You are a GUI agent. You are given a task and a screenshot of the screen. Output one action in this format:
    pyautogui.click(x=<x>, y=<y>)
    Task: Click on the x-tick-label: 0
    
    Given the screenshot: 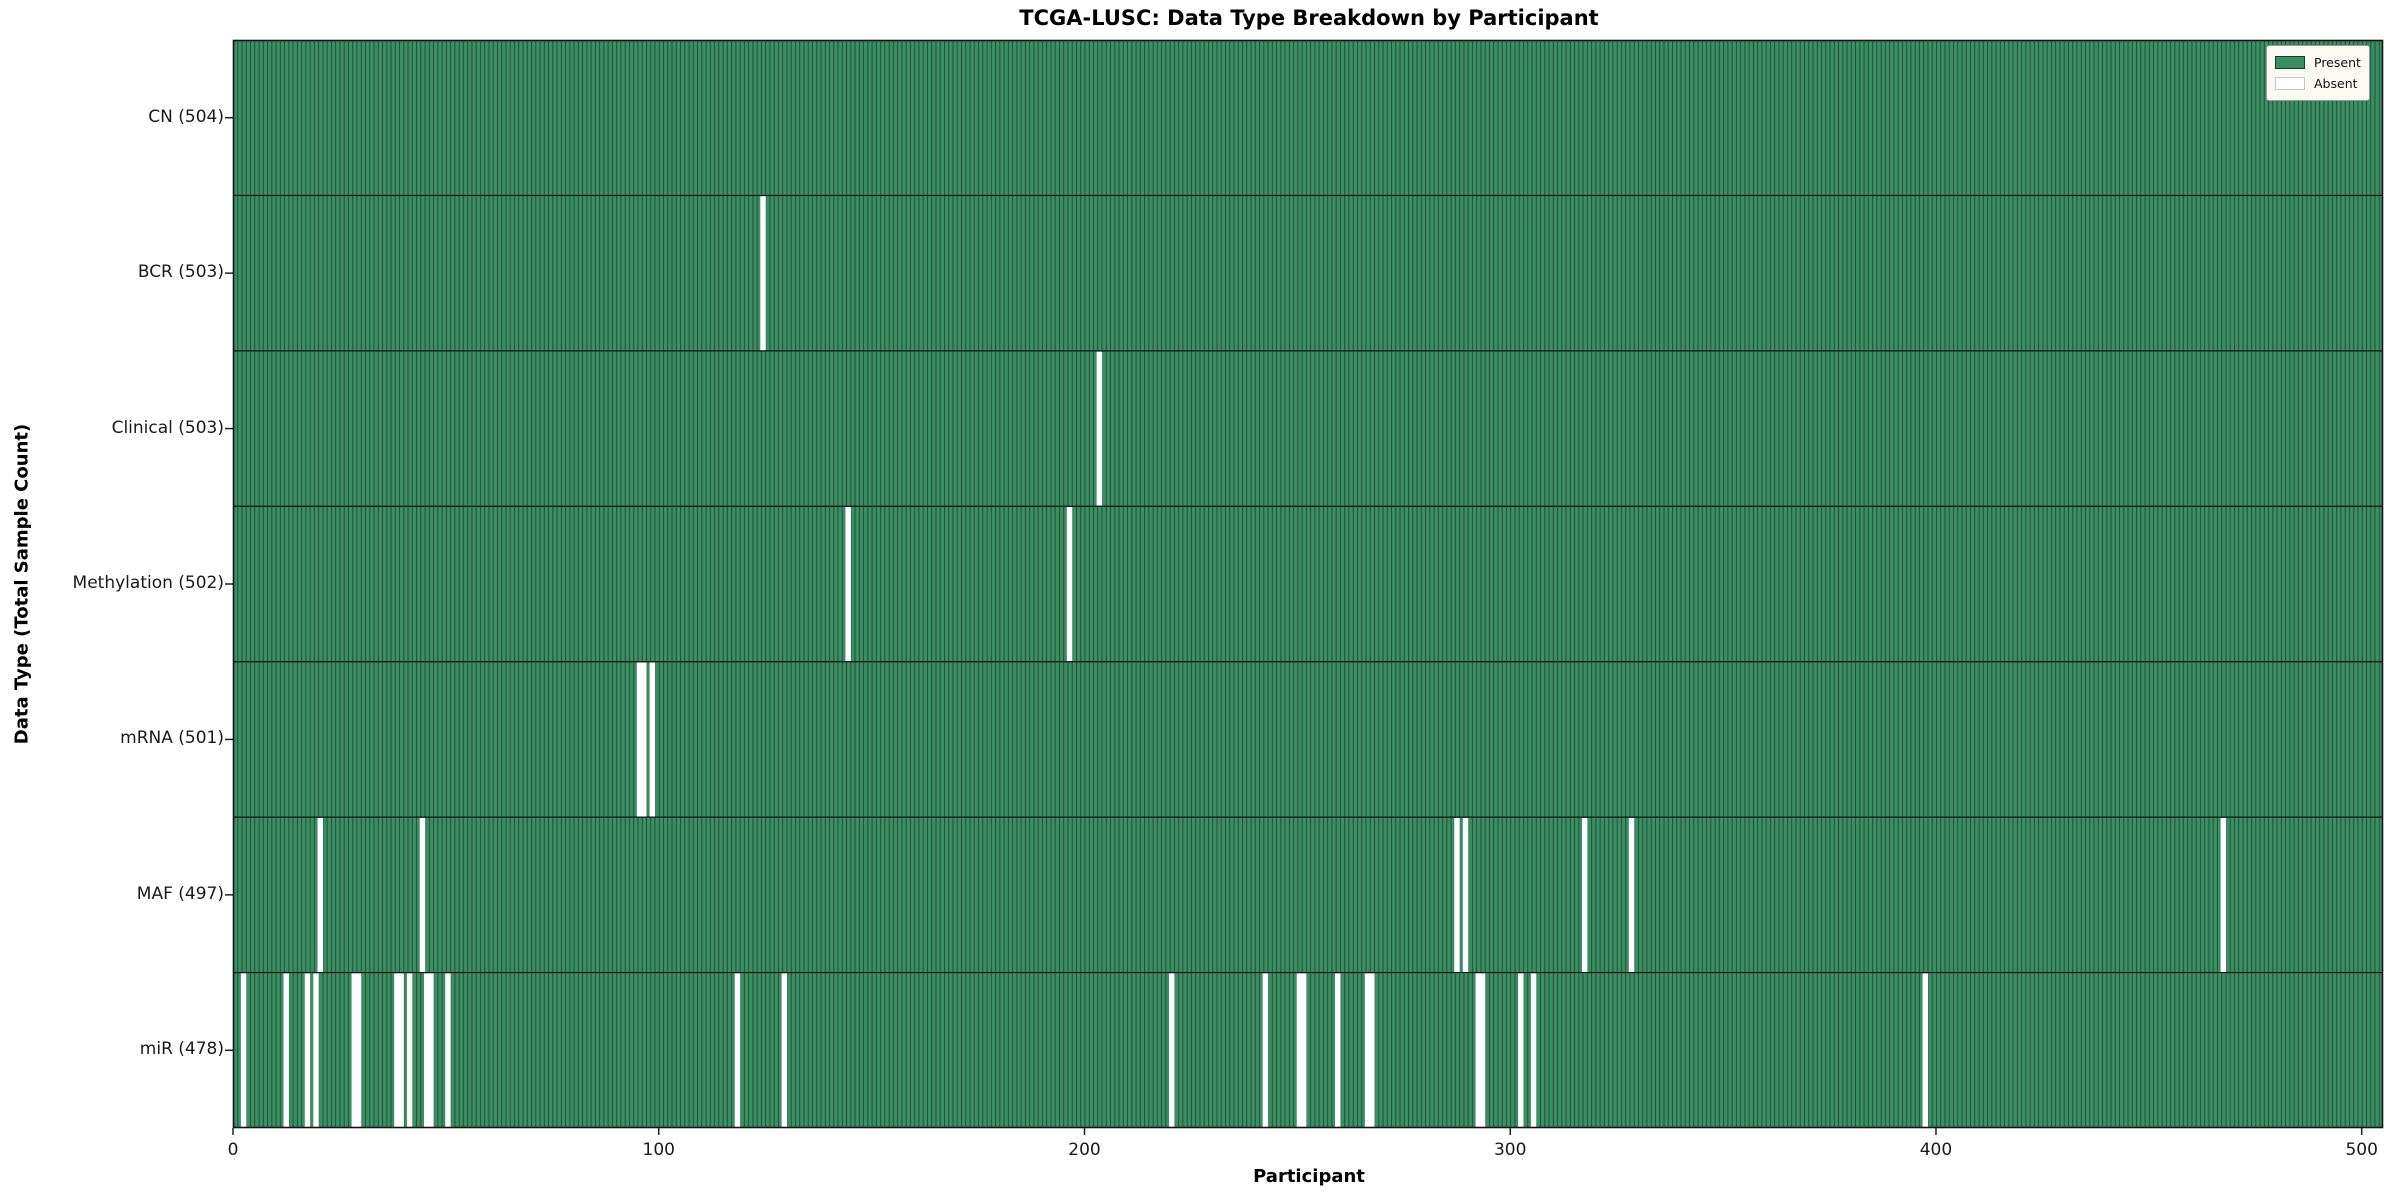 What is the action you would take?
    pyautogui.click(x=233, y=1150)
    